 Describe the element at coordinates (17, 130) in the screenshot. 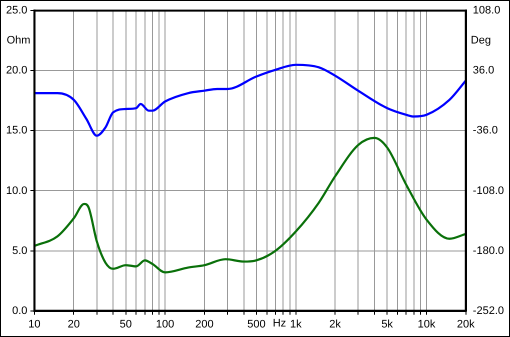

I see `y-tick-label: 15.0` at that location.